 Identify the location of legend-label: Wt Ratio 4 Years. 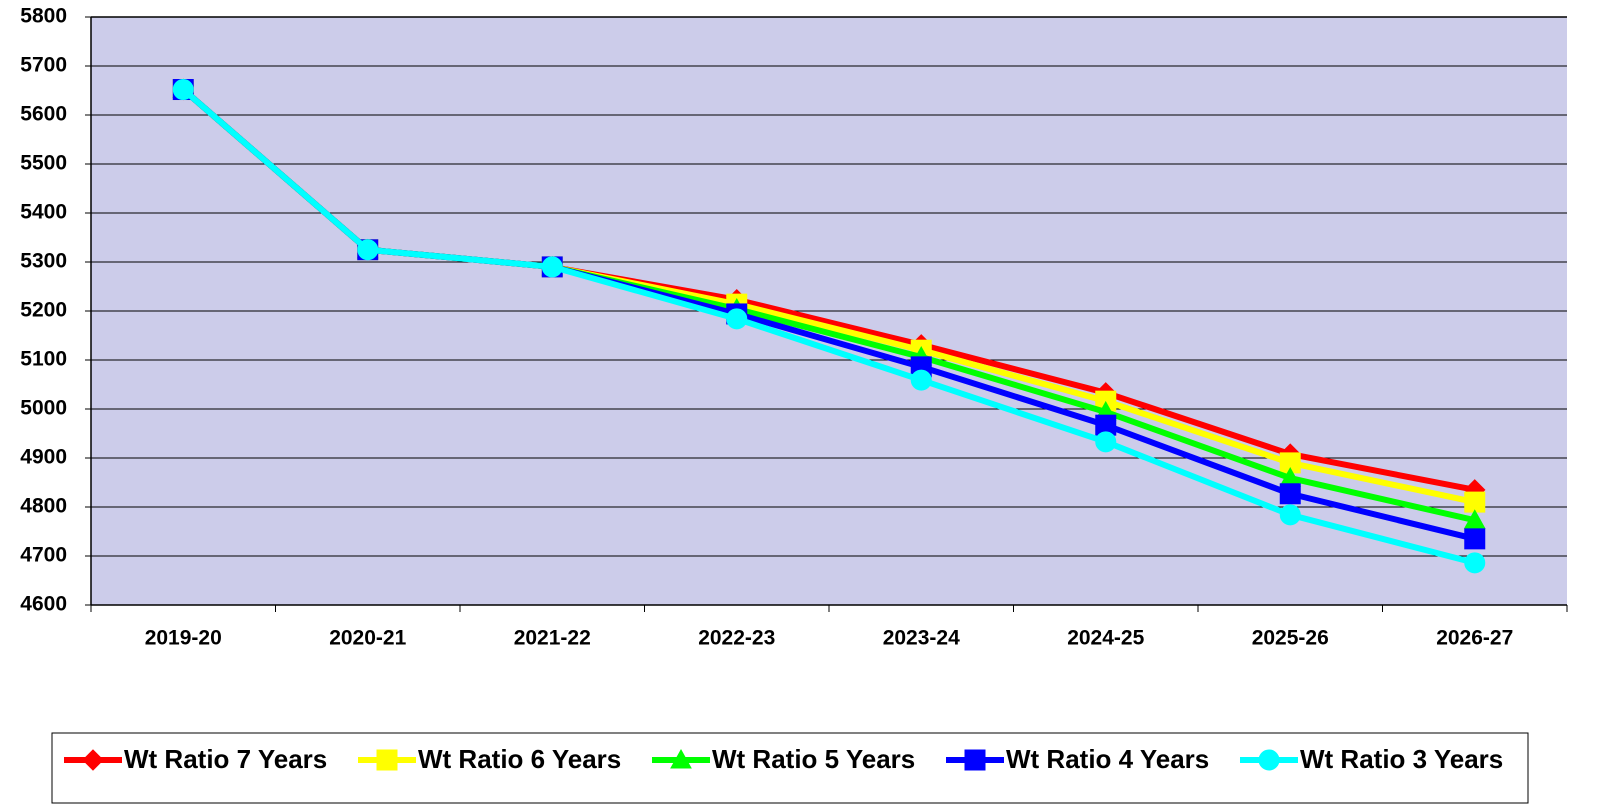
(1107, 759).